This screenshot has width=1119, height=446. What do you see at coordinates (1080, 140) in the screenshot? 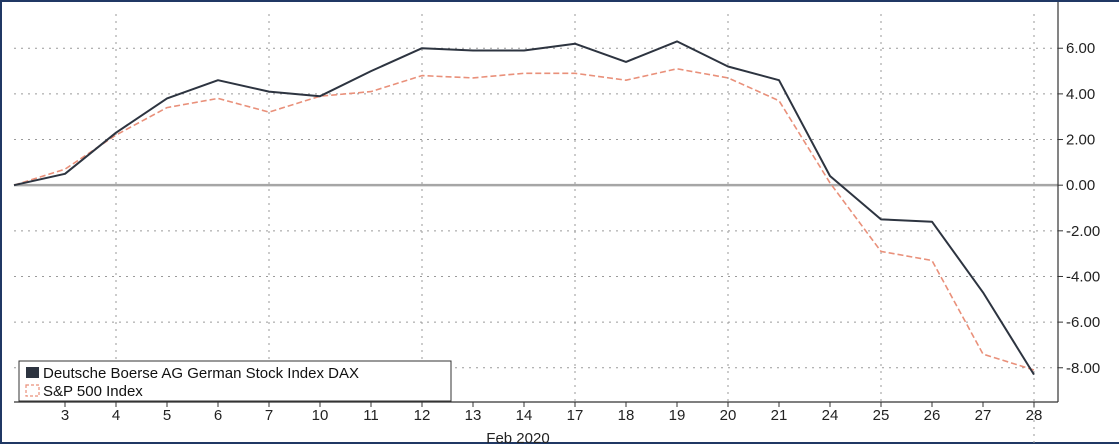
I see `y-tick-label: 2.00` at bounding box center [1080, 140].